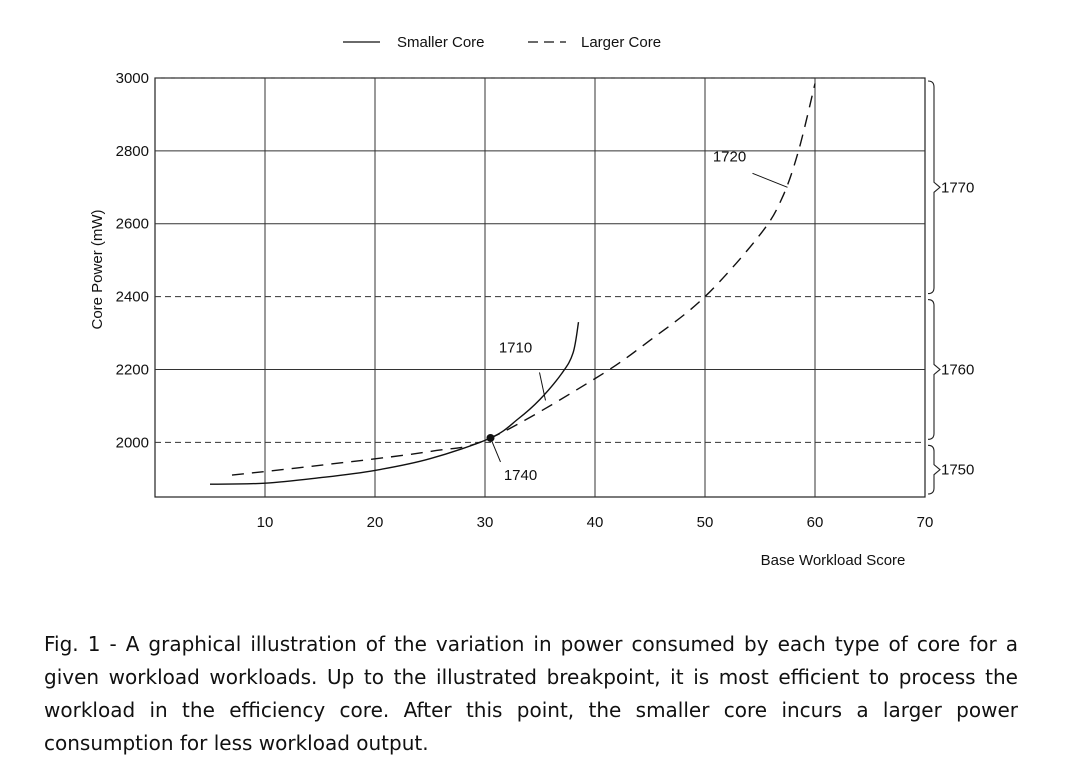  Describe the element at coordinates (375, 522) in the screenshot. I see `x-tick-label: 20` at that location.